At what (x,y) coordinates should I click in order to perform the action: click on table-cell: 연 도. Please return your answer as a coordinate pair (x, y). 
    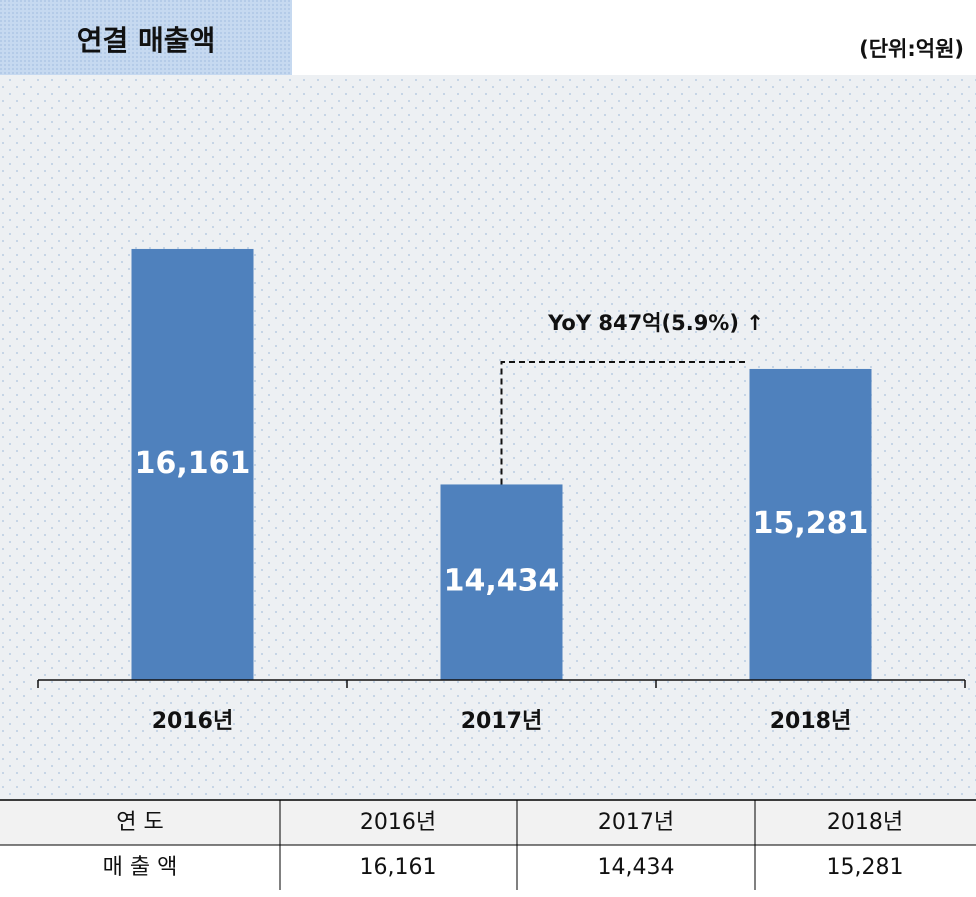
    Looking at the image, I should click on (139, 822).